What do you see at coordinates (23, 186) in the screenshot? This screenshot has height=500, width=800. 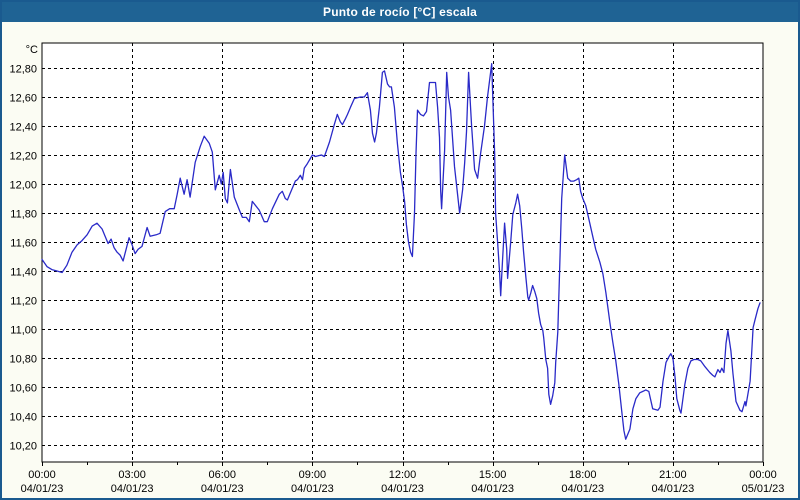 I see `y-tick-label: 12,00` at bounding box center [23, 186].